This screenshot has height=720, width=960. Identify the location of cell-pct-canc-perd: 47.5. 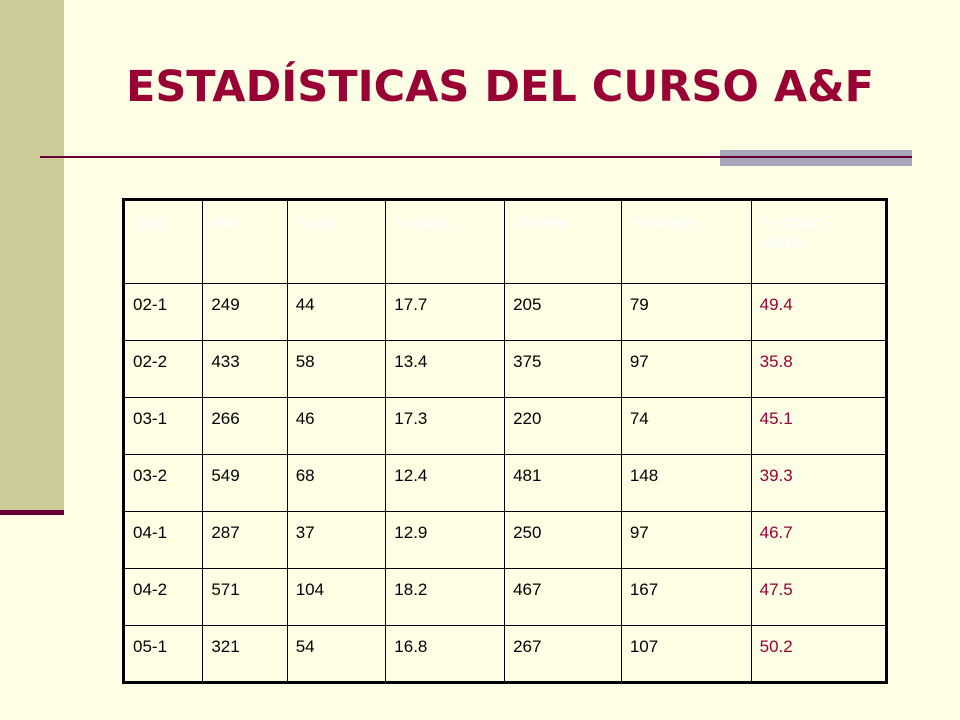
(819, 597).